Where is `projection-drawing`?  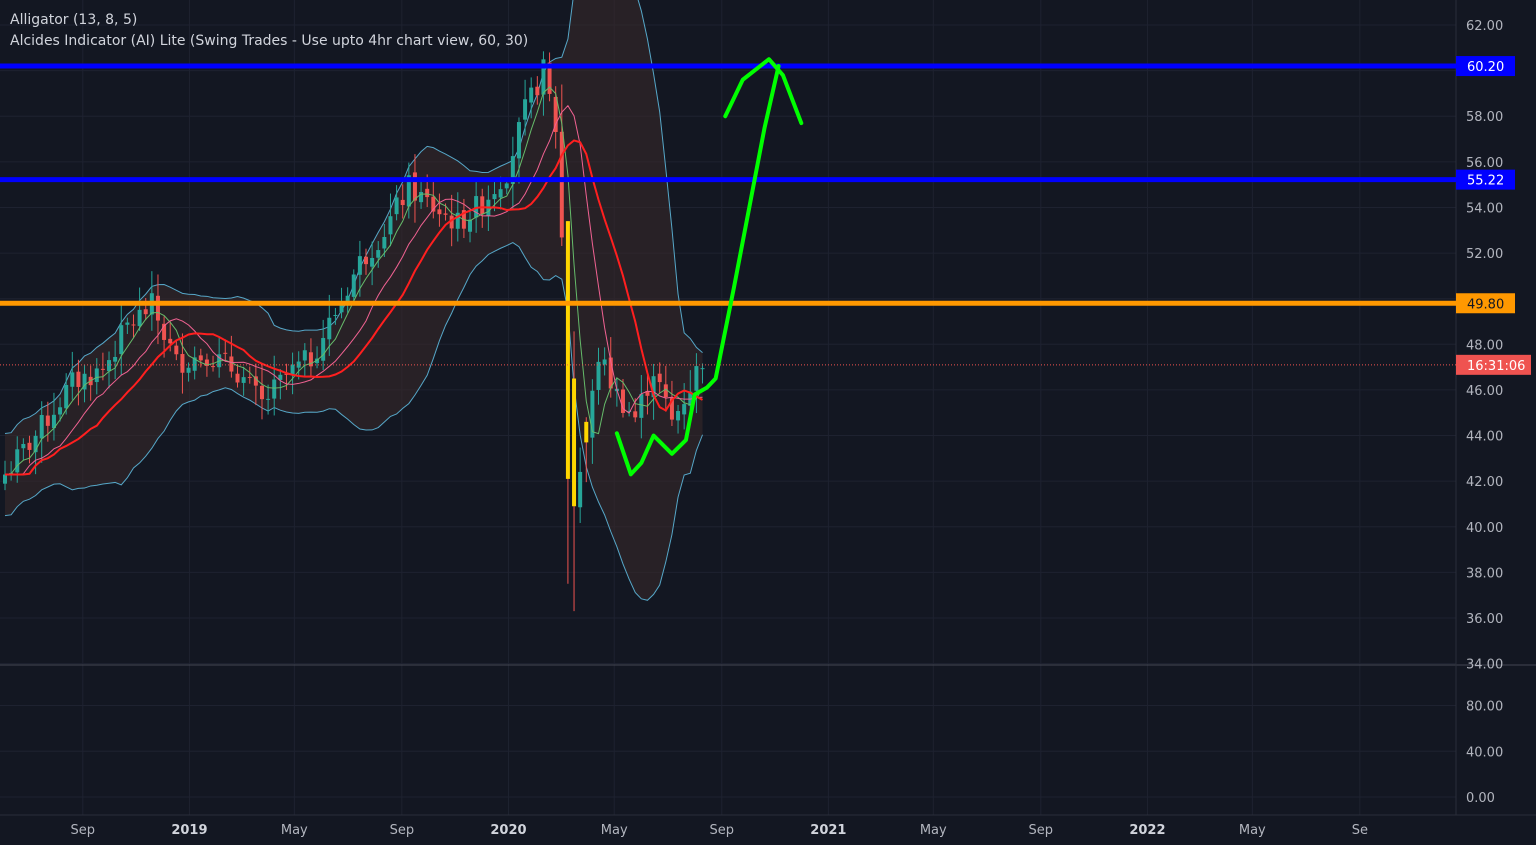 projection-drawing is located at coordinates (709, 267).